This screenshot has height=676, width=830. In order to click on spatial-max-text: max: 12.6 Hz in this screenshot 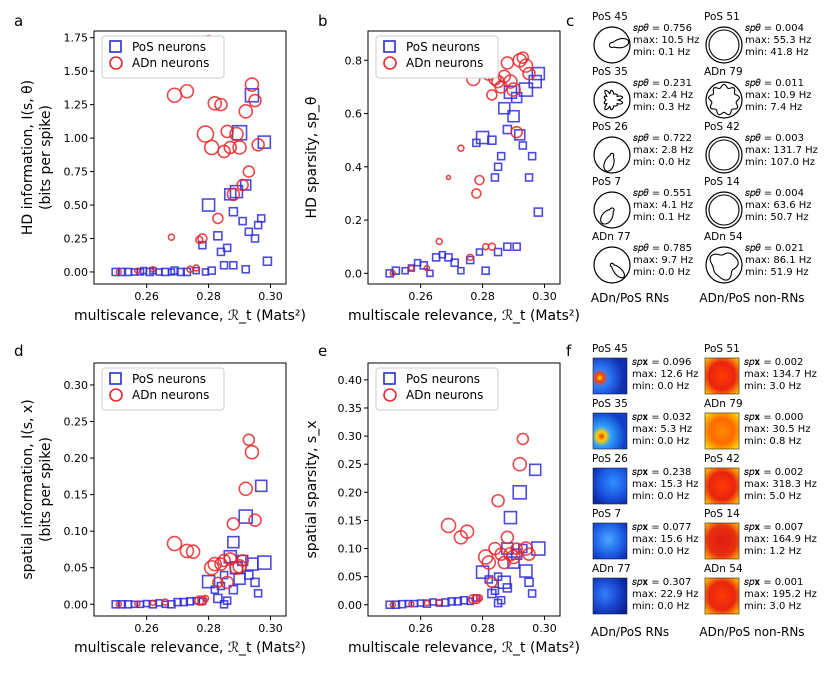, I will do `click(665, 374)`.